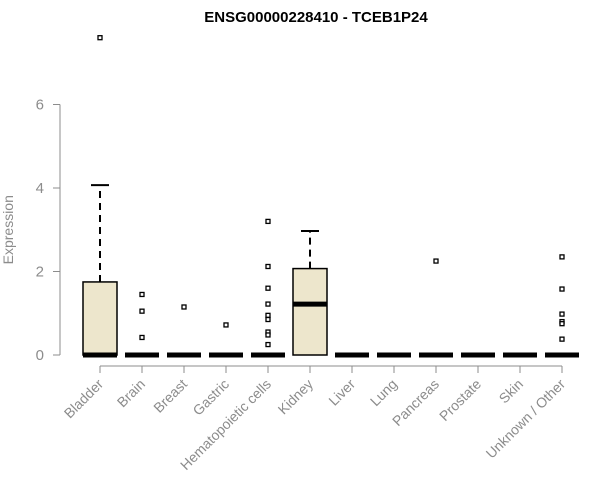  What do you see at coordinates (100, 196) in the screenshot?
I see `box-bladder` at bounding box center [100, 196].